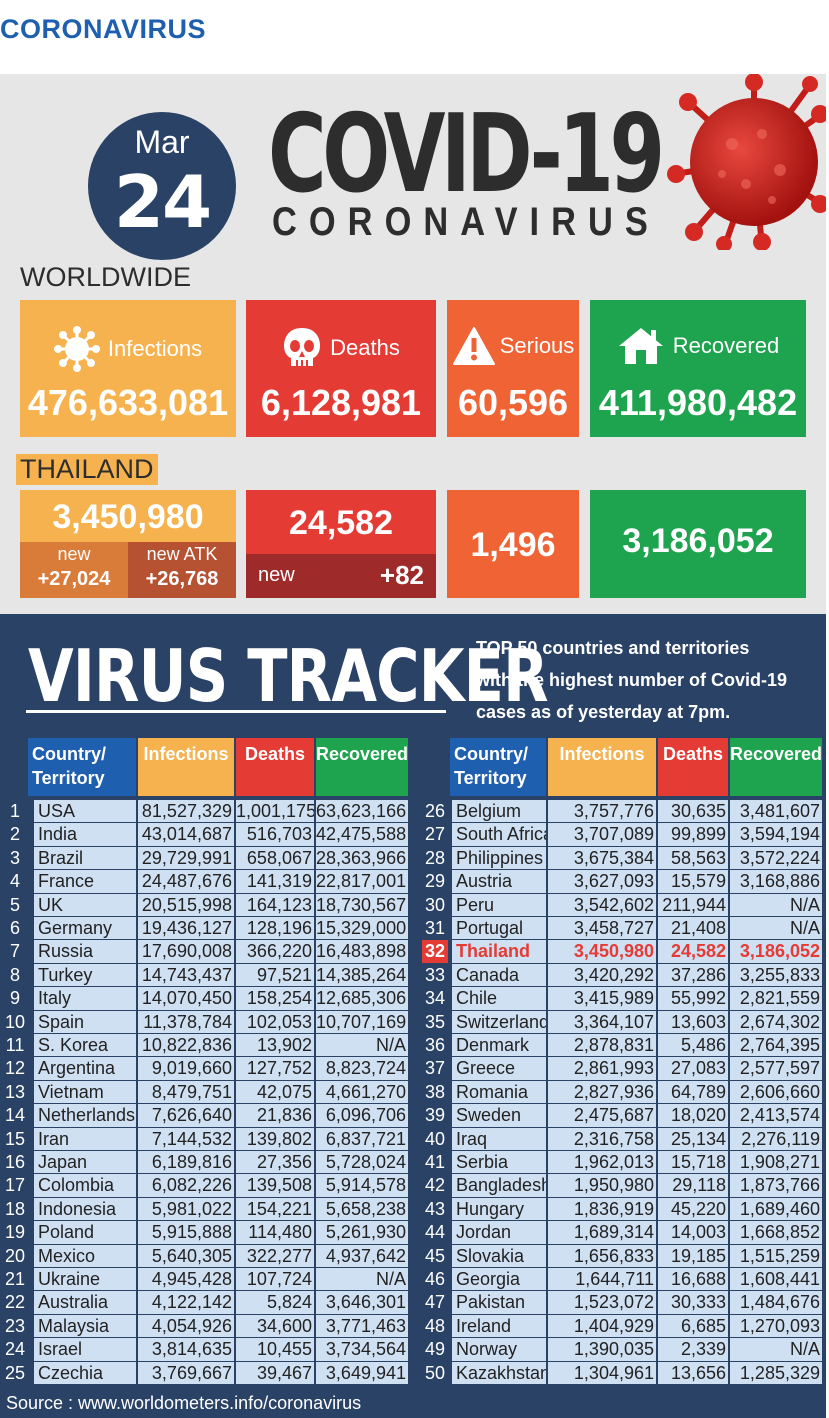 The height and width of the screenshot is (1418, 829). I want to click on row-deaths: 45,220, so click(693, 1209).